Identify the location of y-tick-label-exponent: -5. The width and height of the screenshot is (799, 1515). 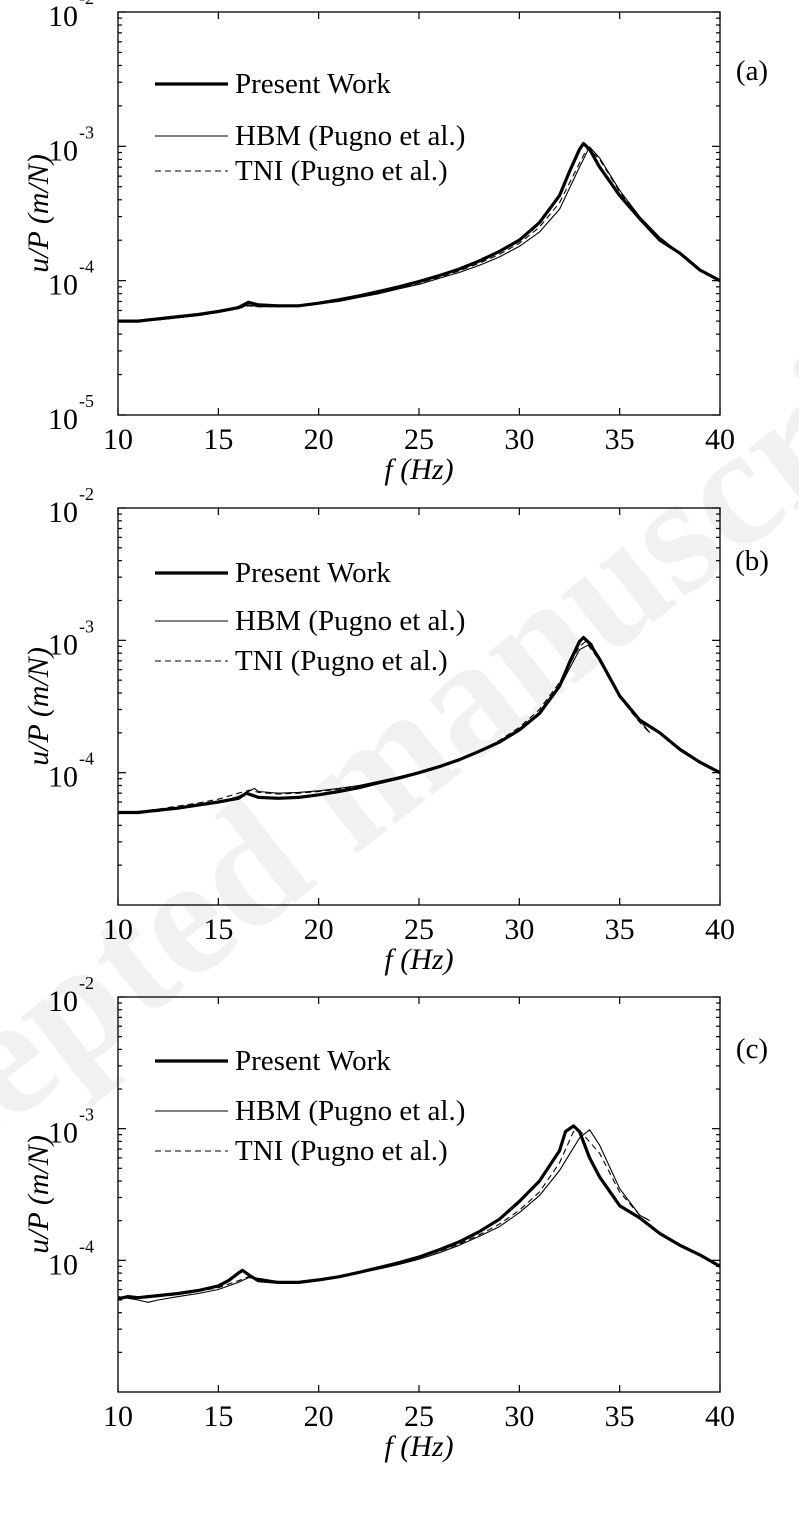
(86, 401).